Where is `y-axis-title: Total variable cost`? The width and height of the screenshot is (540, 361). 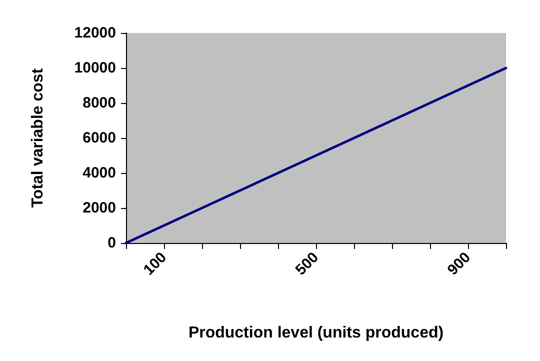
y-axis-title: Total variable cost is located at coordinates (38, 138).